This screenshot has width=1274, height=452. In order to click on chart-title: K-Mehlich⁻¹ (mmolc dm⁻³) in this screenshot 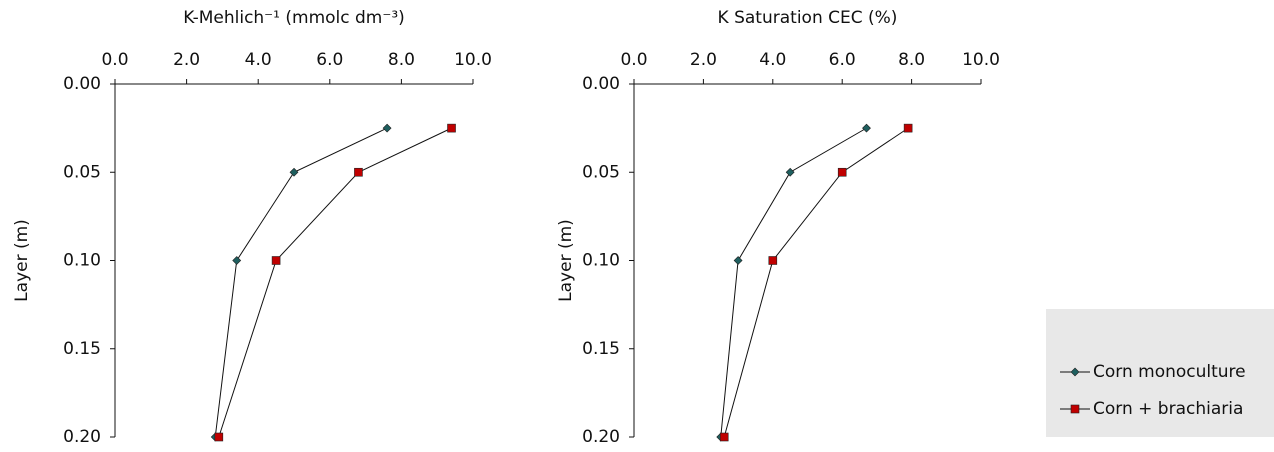, I will do `click(294, 18)`.